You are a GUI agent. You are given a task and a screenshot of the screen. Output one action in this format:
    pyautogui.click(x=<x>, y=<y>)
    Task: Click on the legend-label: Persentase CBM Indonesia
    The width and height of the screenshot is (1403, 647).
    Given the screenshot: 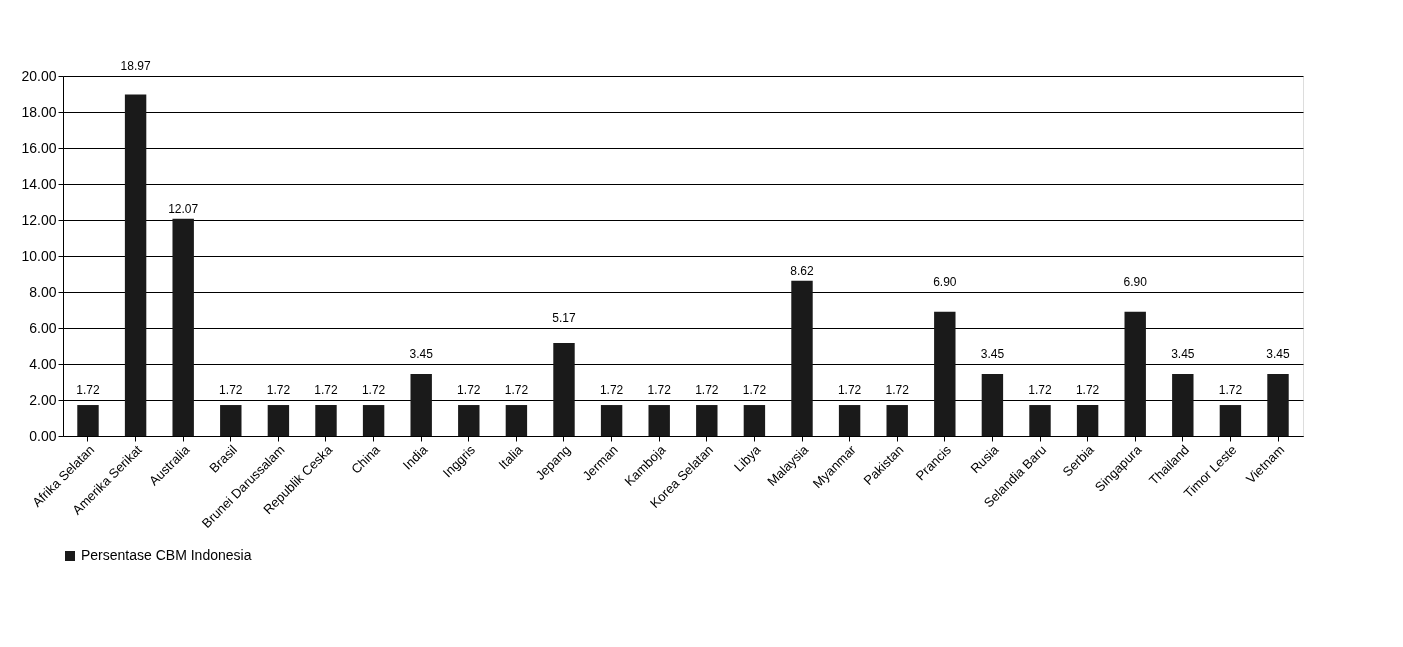 What is the action you would take?
    pyautogui.click(x=166, y=555)
    